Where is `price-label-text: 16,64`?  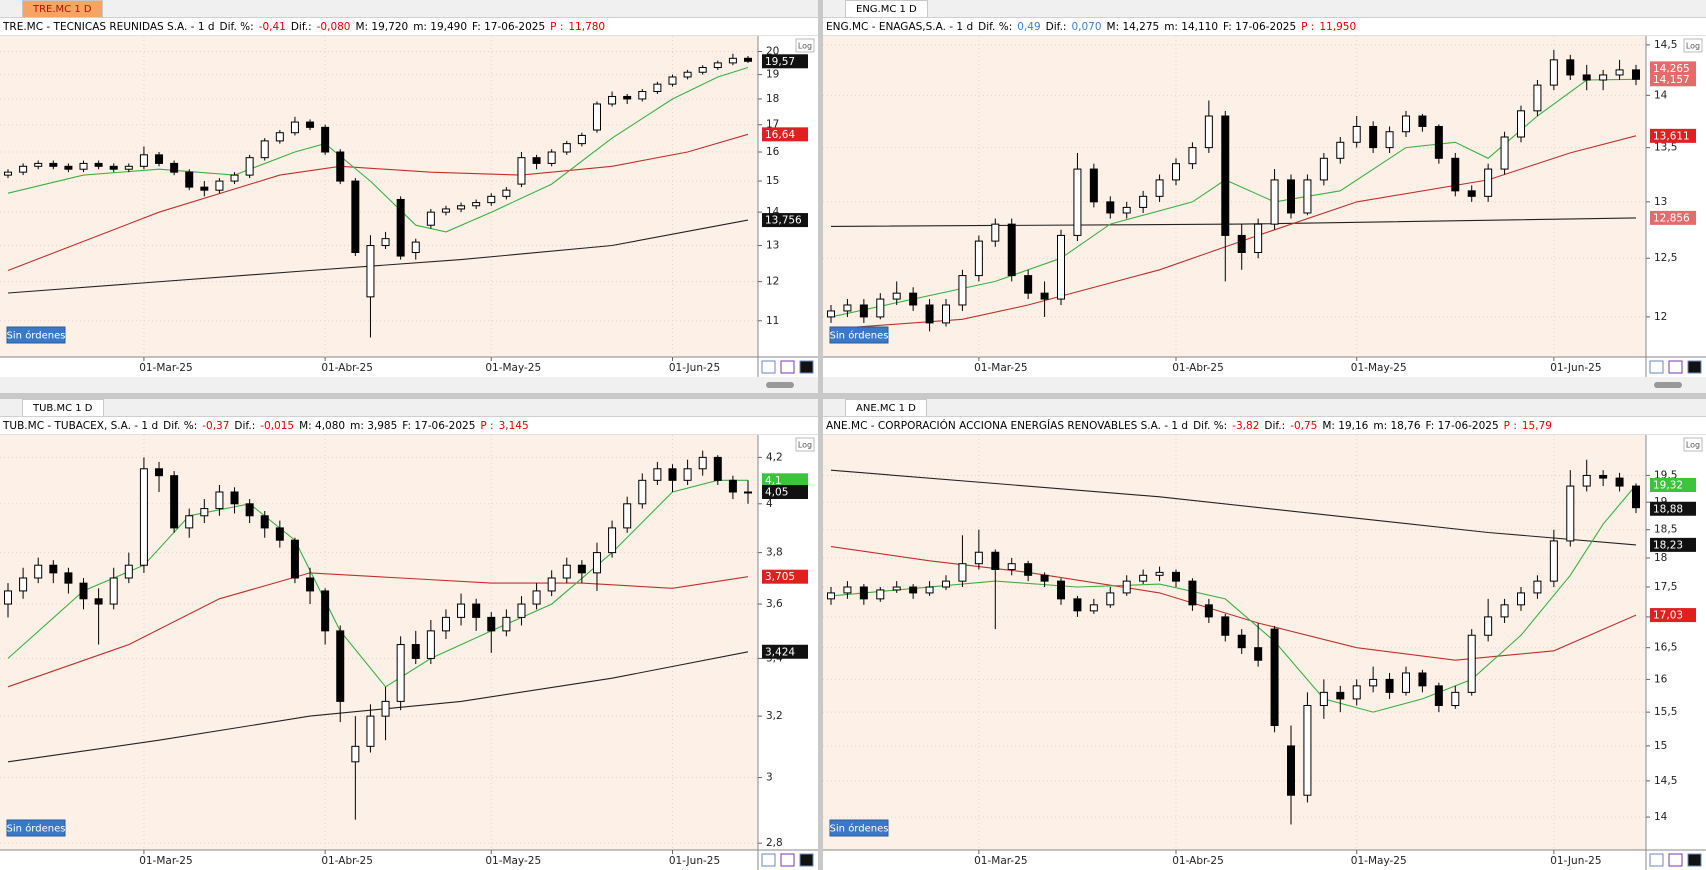 price-label-text: 16,64 is located at coordinates (780, 135).